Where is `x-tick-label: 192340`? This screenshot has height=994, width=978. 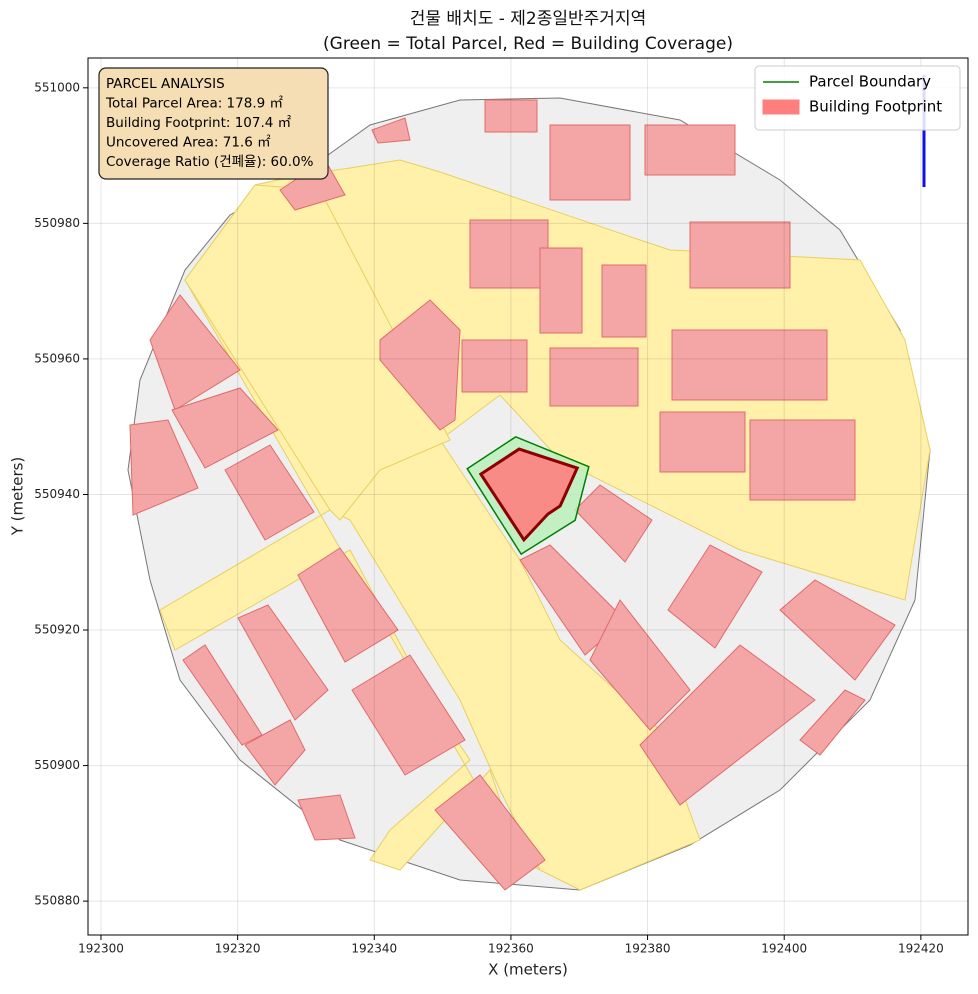 x-tick-label: 192340 is located at coordinates (374, 949).